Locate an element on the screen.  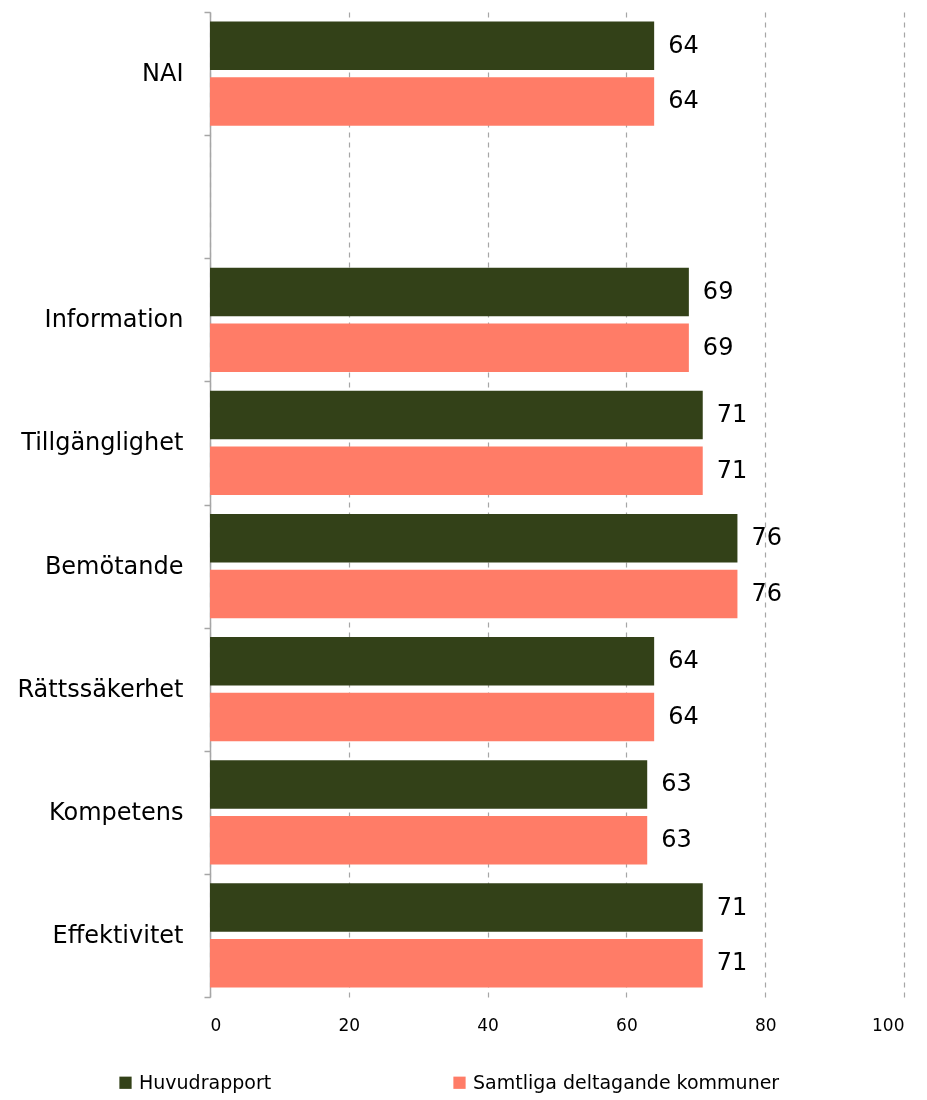
x-tick-label: 40 is located at coordinates (488, 1024).